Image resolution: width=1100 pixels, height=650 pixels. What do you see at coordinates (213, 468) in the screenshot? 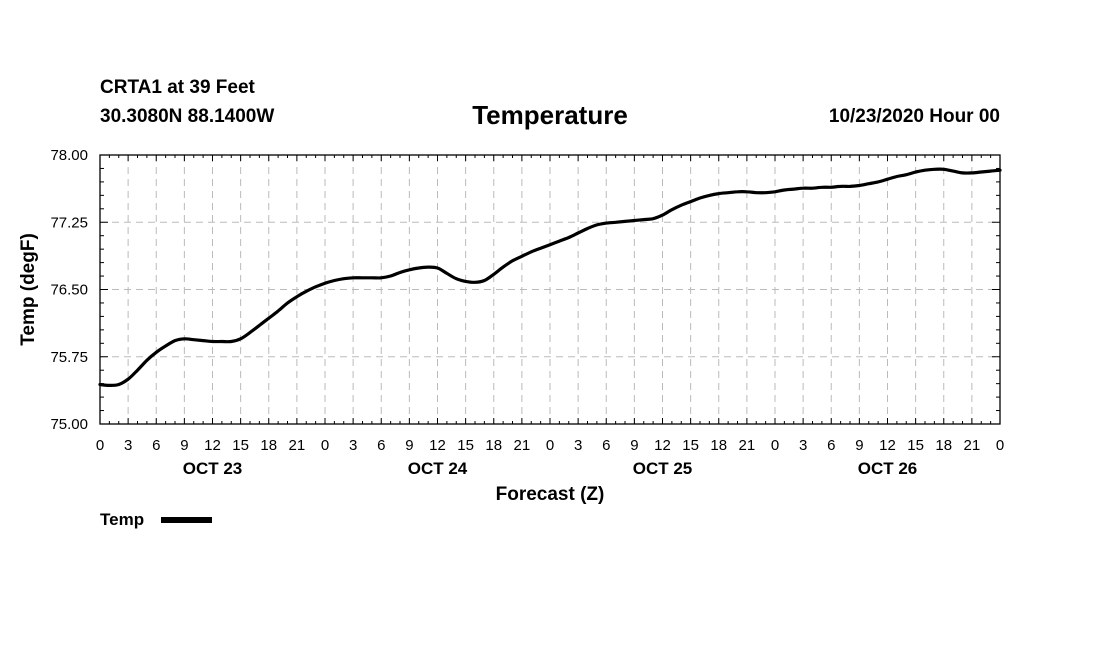
I see `day-label: OCT 23` at bounding box center [213, 468].